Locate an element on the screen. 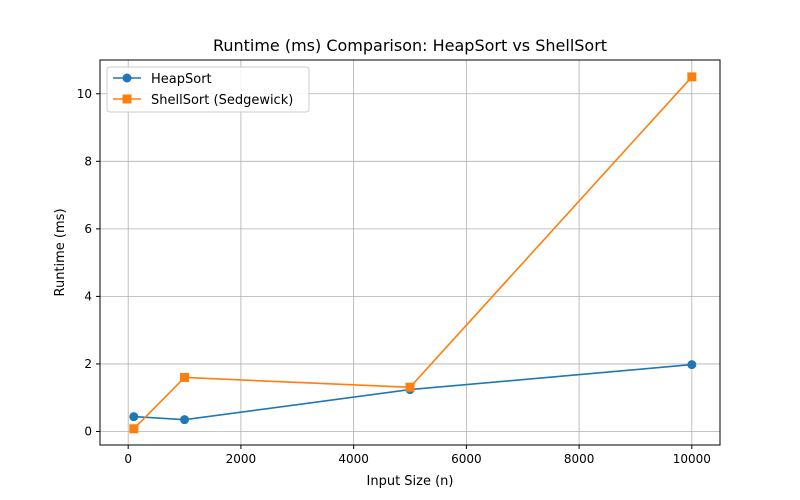 The image size is (800, 500). y-tick-label: 8 is located at coordinates (88, 161).